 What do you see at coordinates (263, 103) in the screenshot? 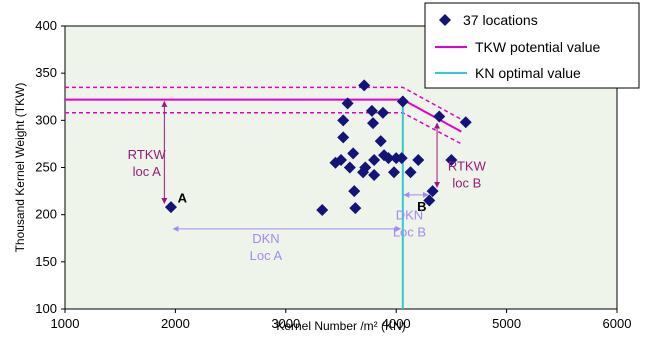
I see `tkw-band-upper` at bounding box center [263, 103].